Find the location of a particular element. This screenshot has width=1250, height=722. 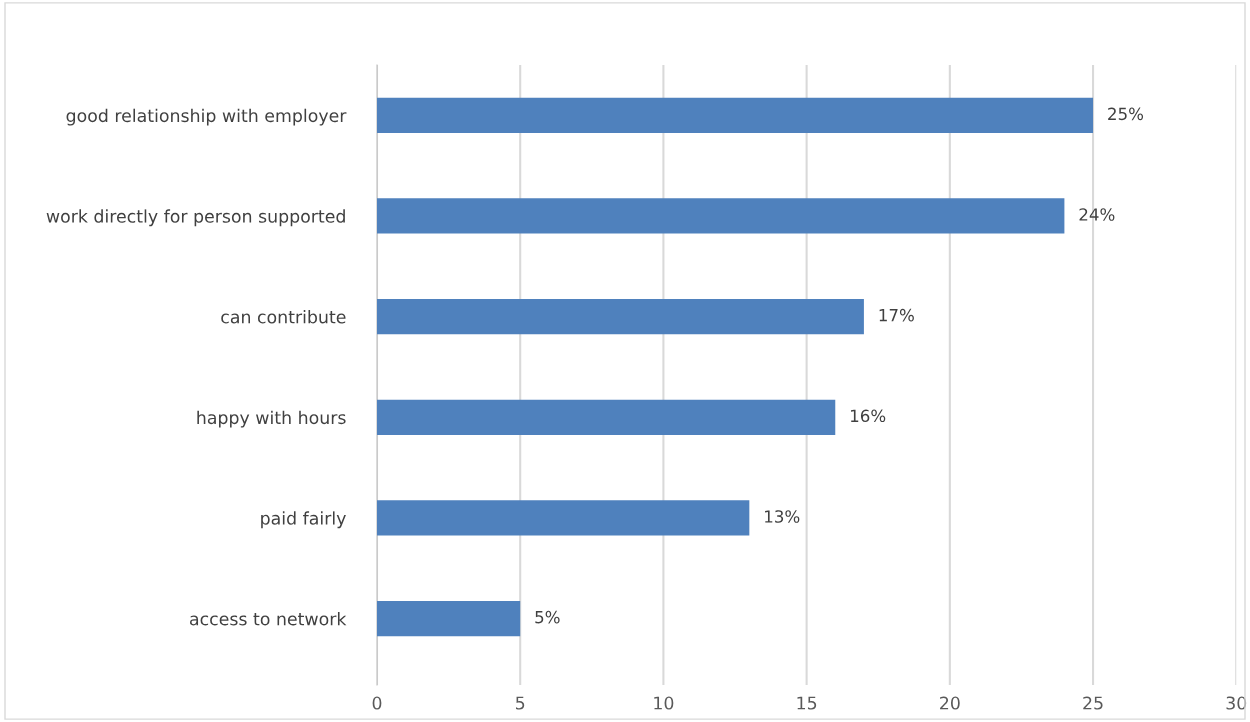

x-tick-label: 0 is located at coordinates (377, 703).